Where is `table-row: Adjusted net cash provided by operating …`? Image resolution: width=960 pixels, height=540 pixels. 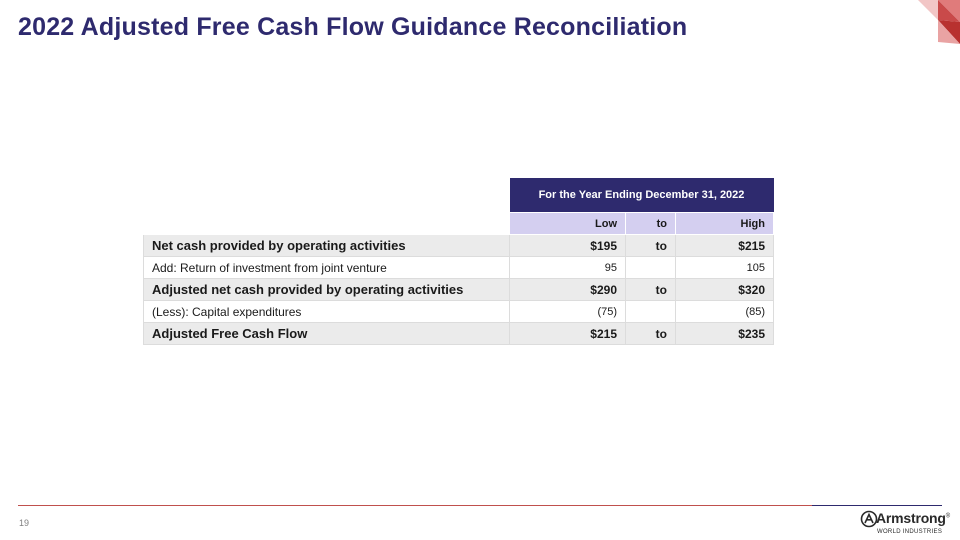
table-row: Adjusted net cash provided by operating … is located at coordinates (458, 289).